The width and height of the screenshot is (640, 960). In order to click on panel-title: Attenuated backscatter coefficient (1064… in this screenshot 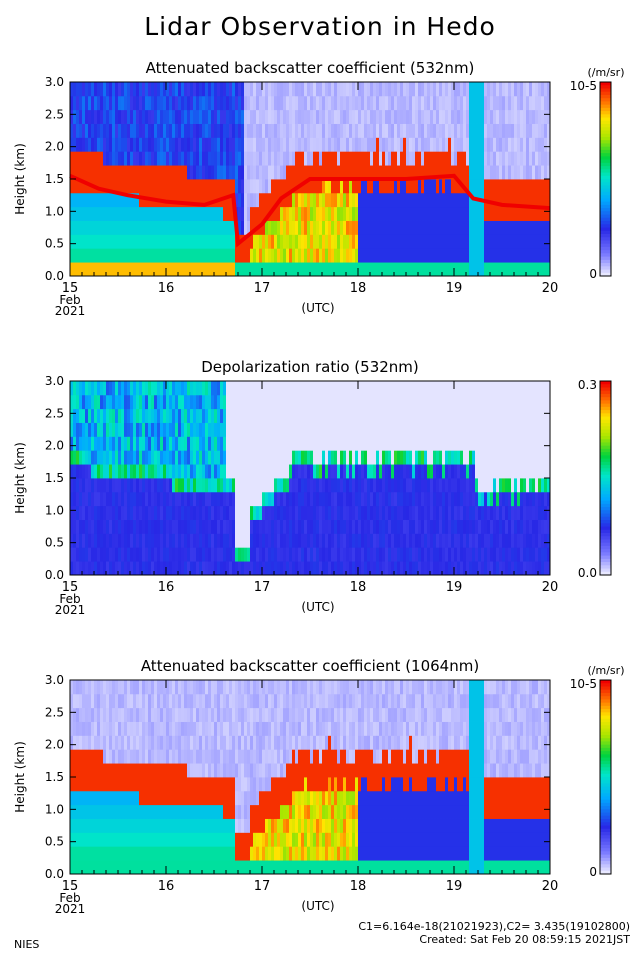, I will do `click(310, 666)`.